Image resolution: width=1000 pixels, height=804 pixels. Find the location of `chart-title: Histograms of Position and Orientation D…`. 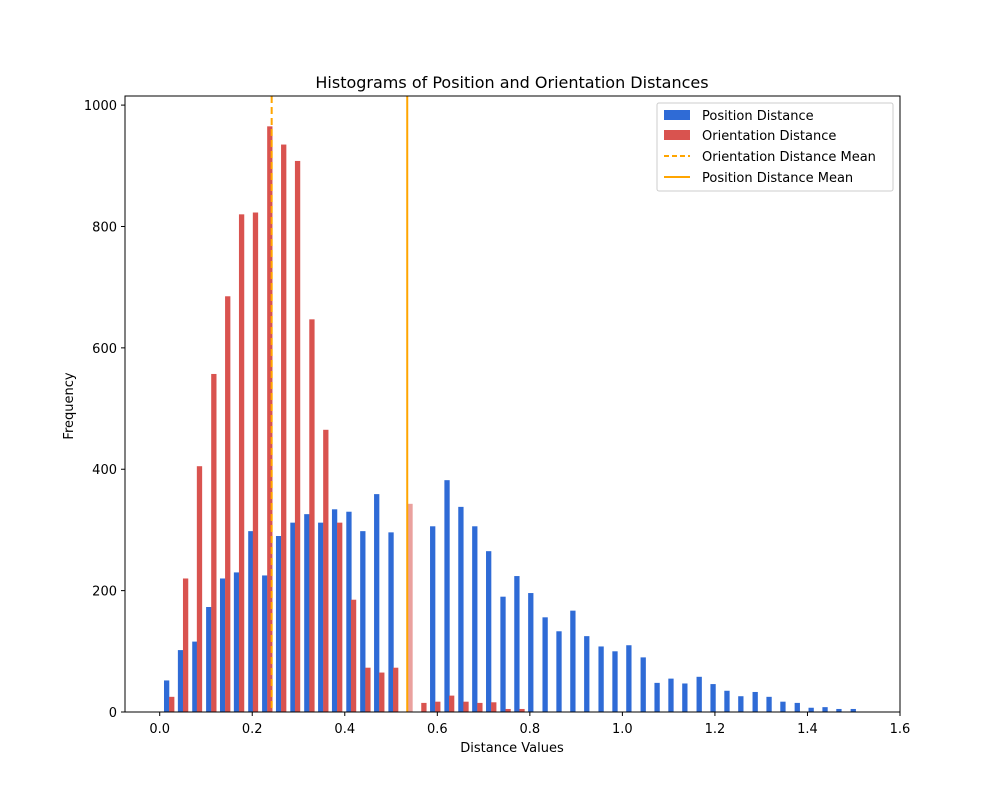

chart-title: Histograms of Position and Orientation D… is located at coordinates (511, 82).